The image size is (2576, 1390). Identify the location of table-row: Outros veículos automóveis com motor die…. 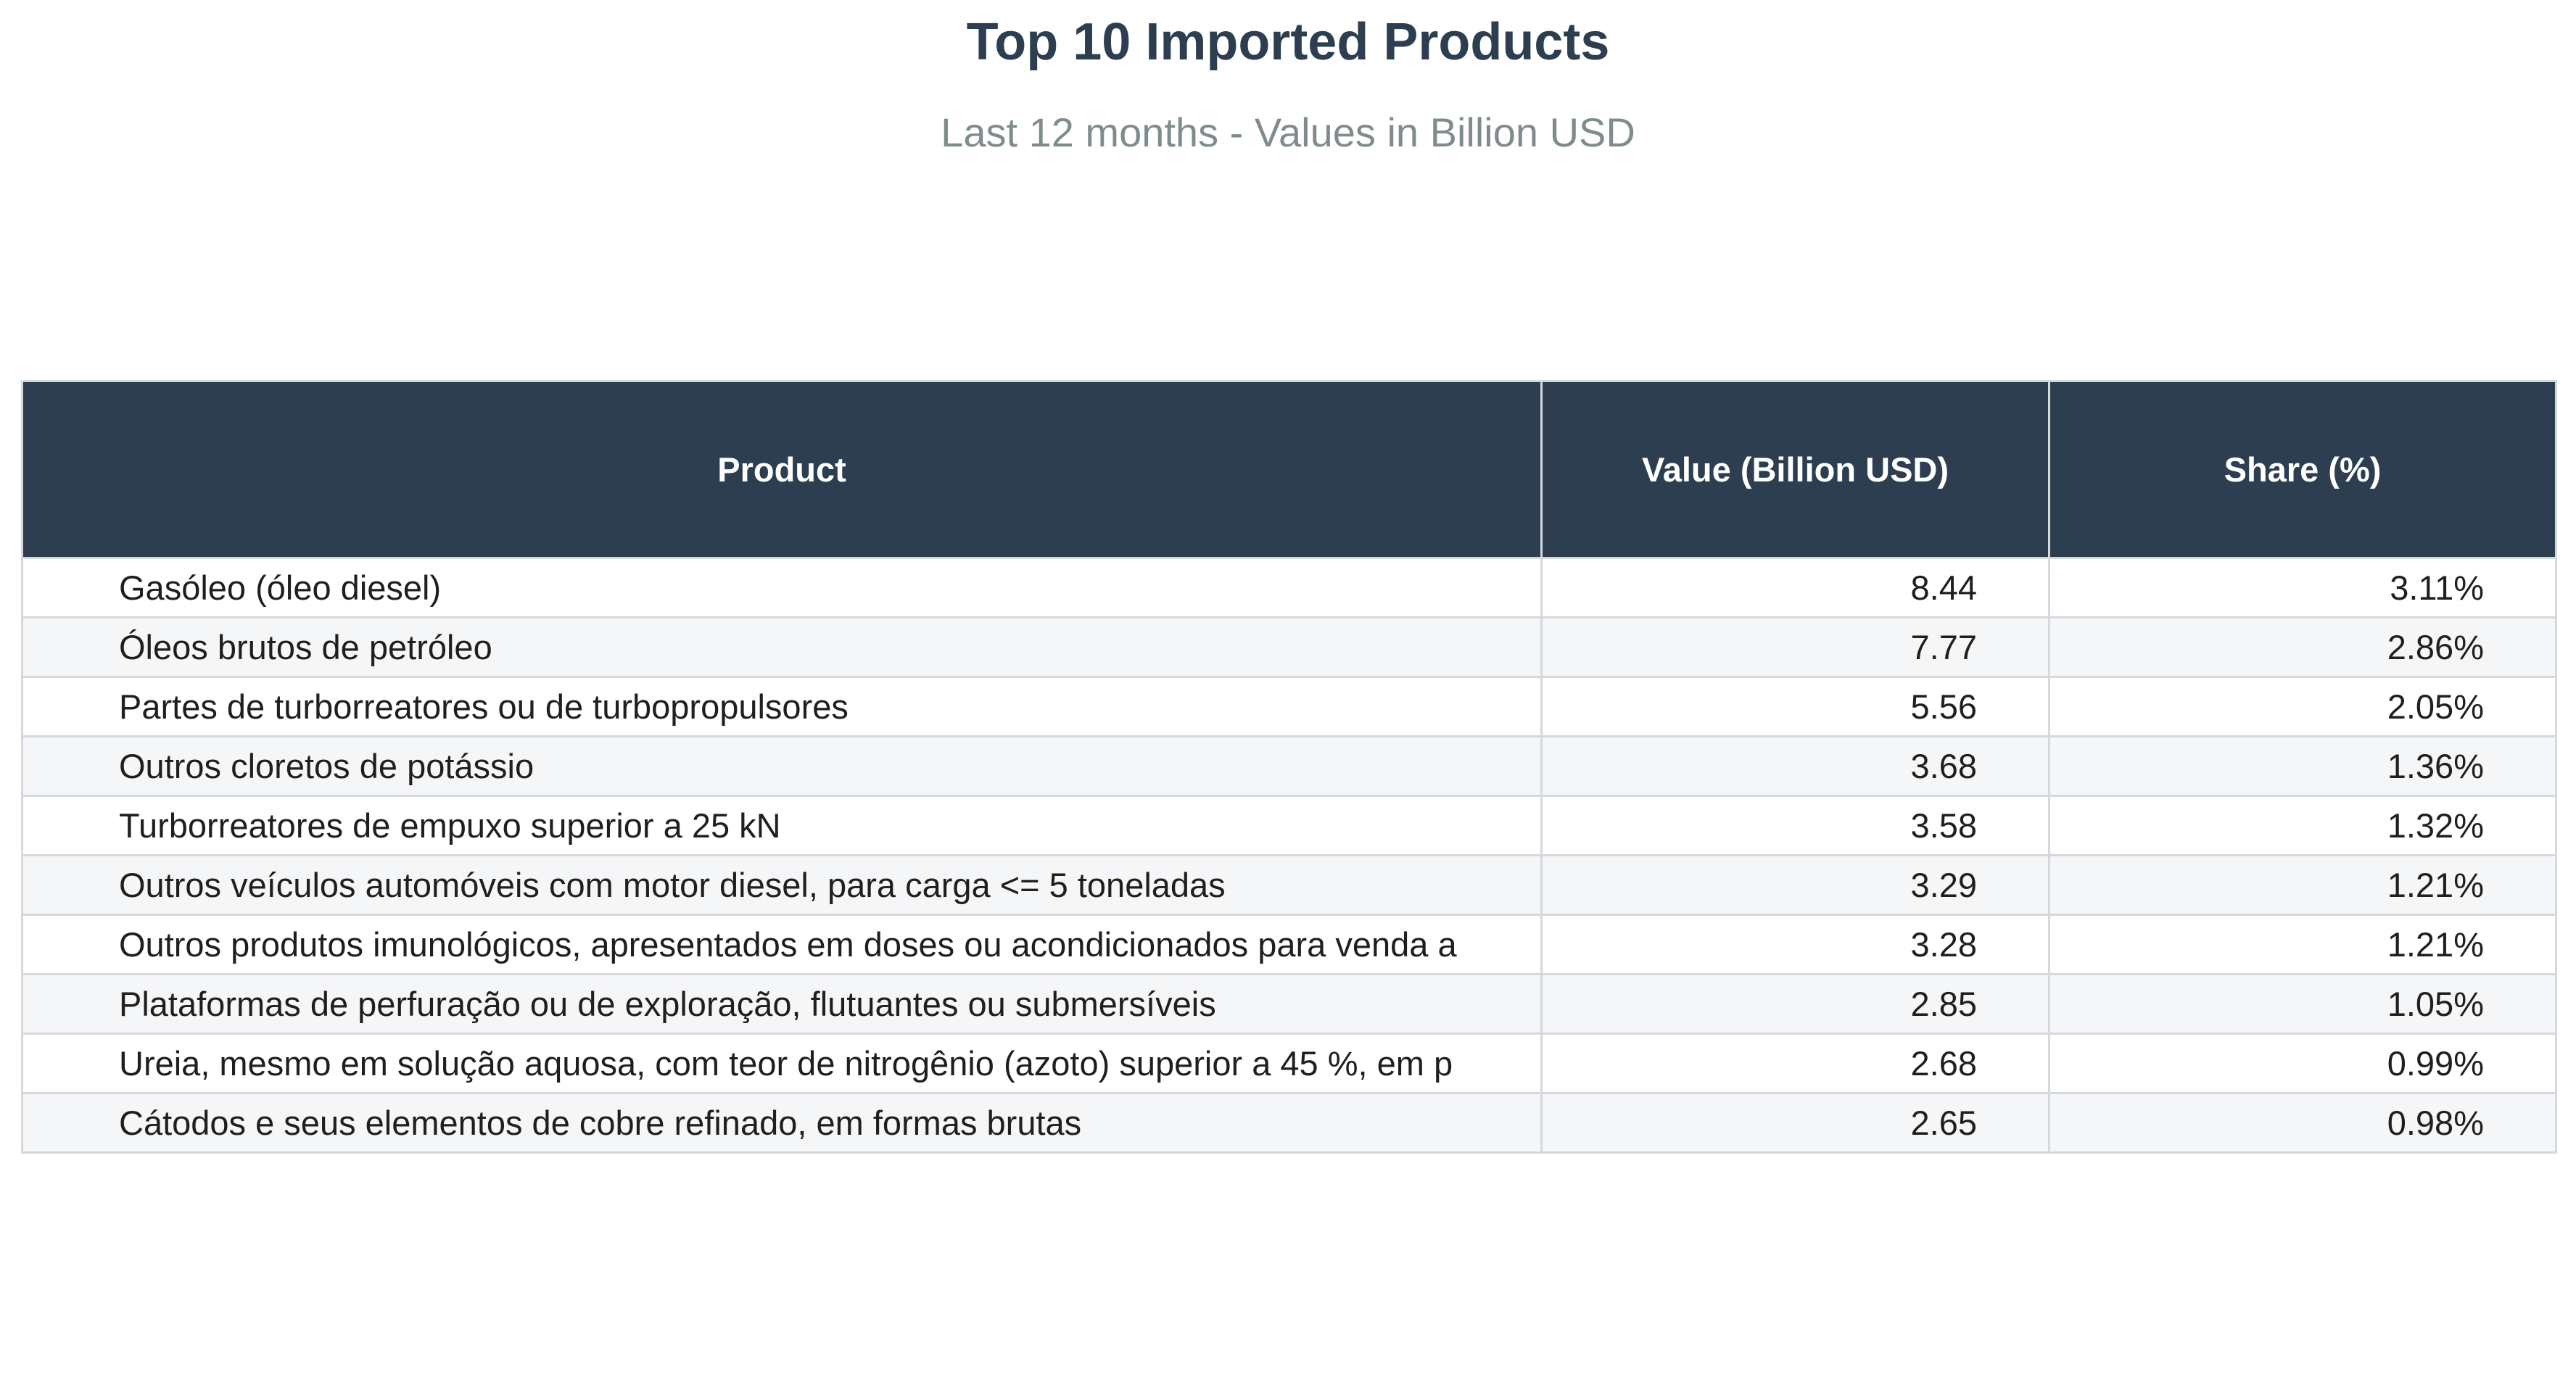
(1289, 885).